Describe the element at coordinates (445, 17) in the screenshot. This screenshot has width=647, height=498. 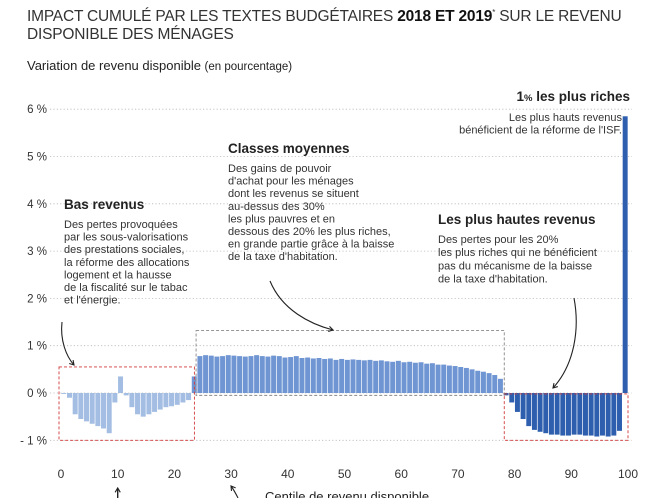
I see `title-bold: 2018 ET 2019` at that location.